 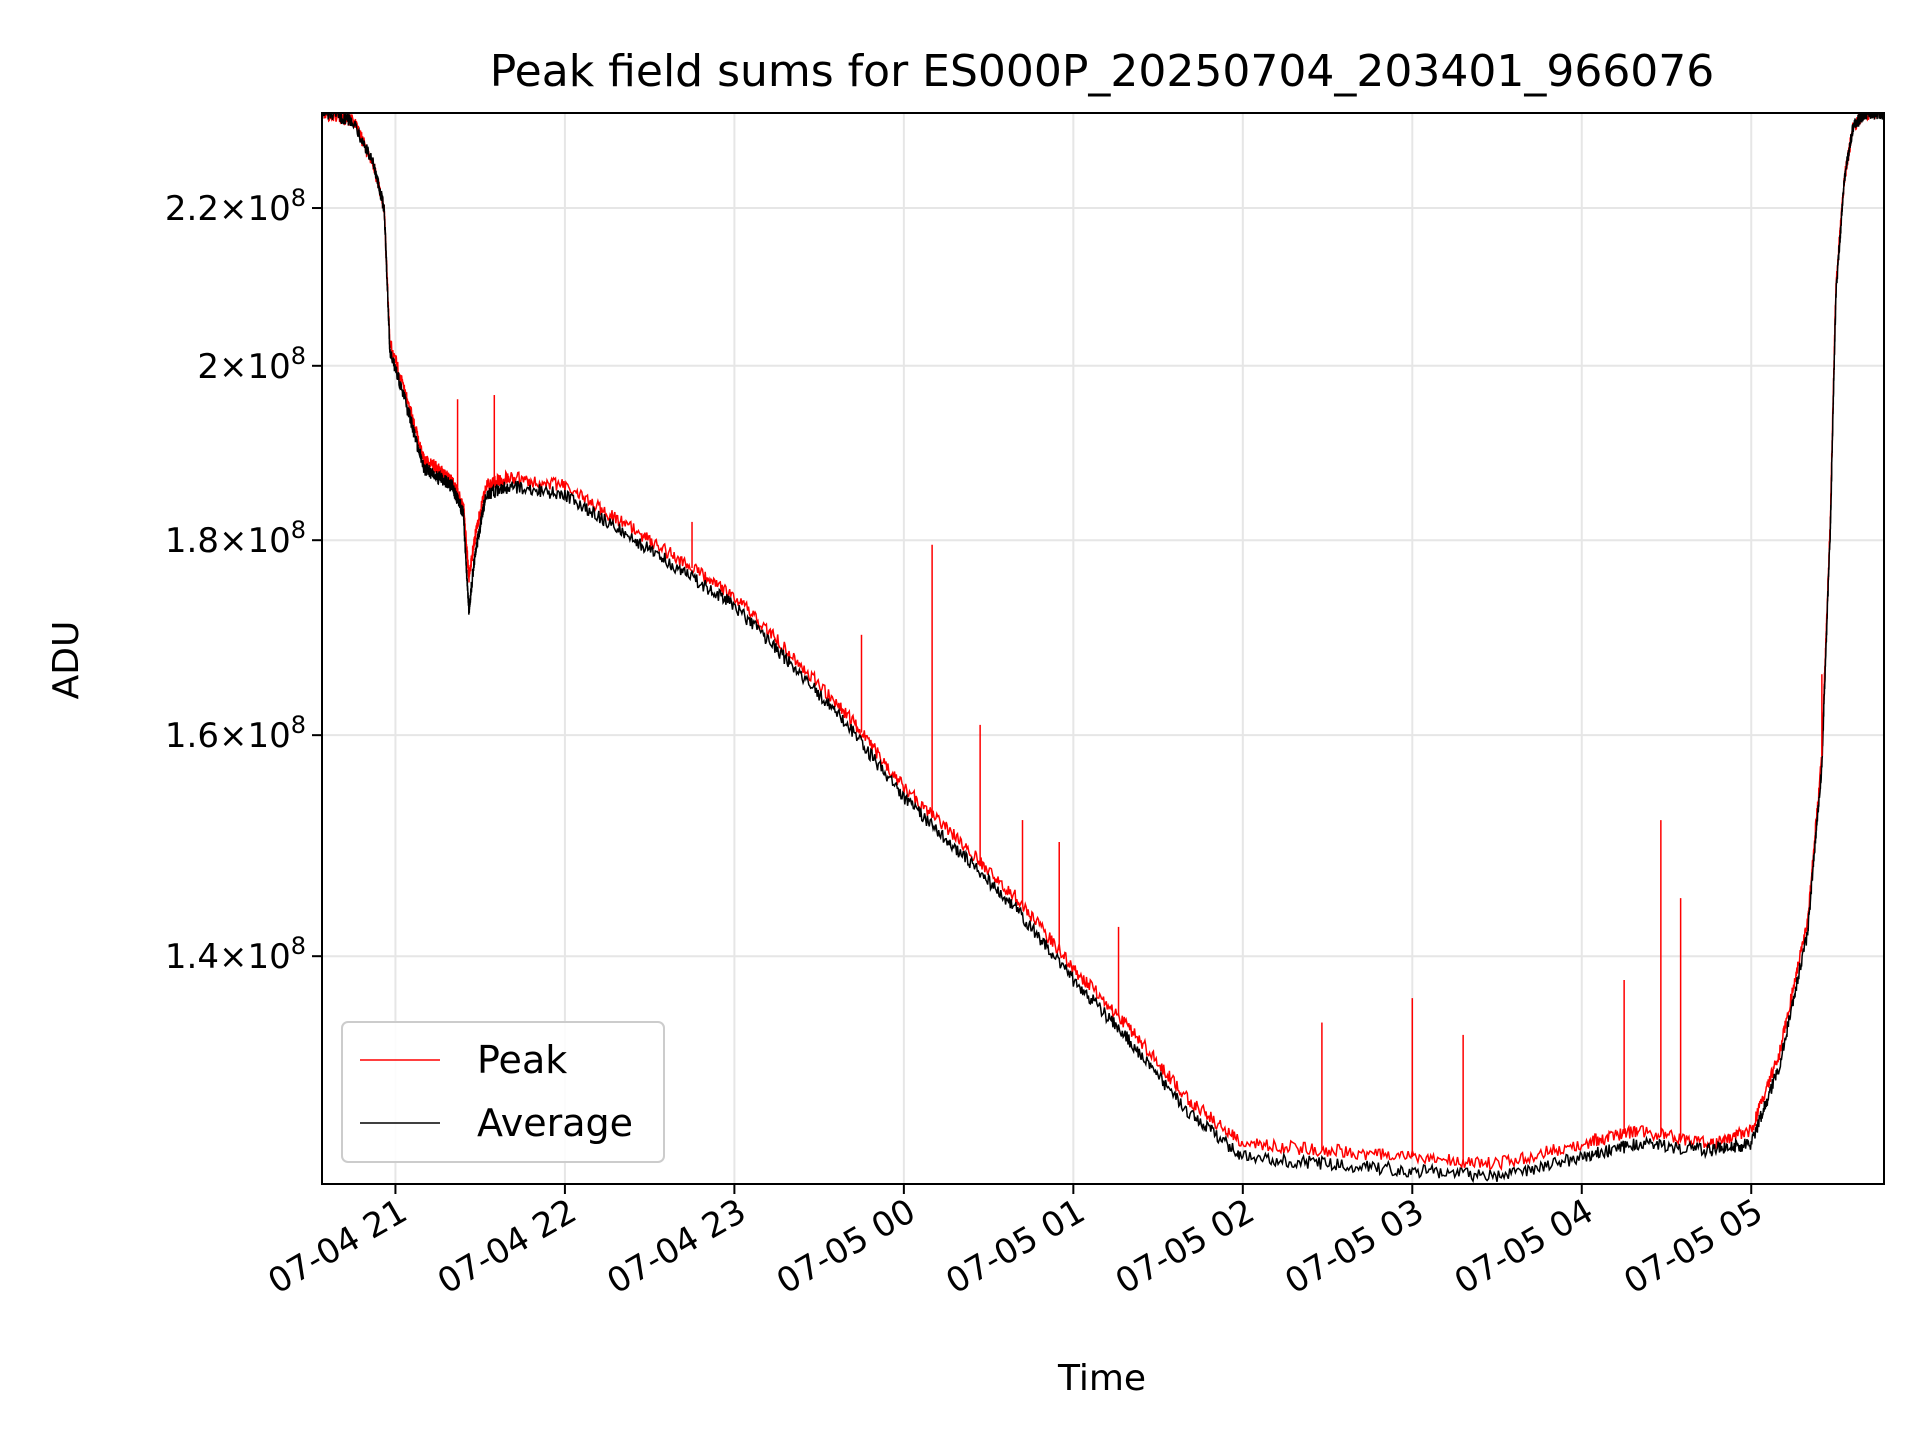 I want to click on y-axis-label: ADU, so click(x=66, y=660).